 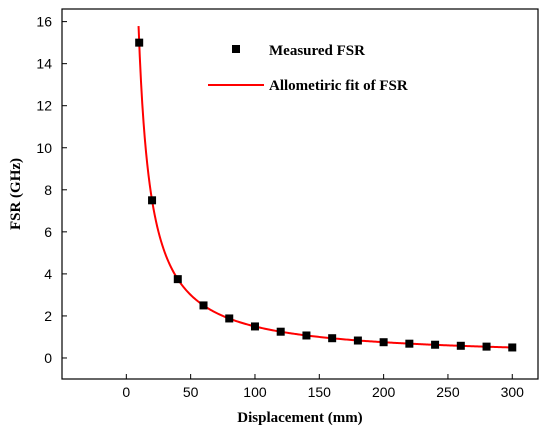 I want to click on y-axis-title: FSR (GHz), so click(x=16, y=194).